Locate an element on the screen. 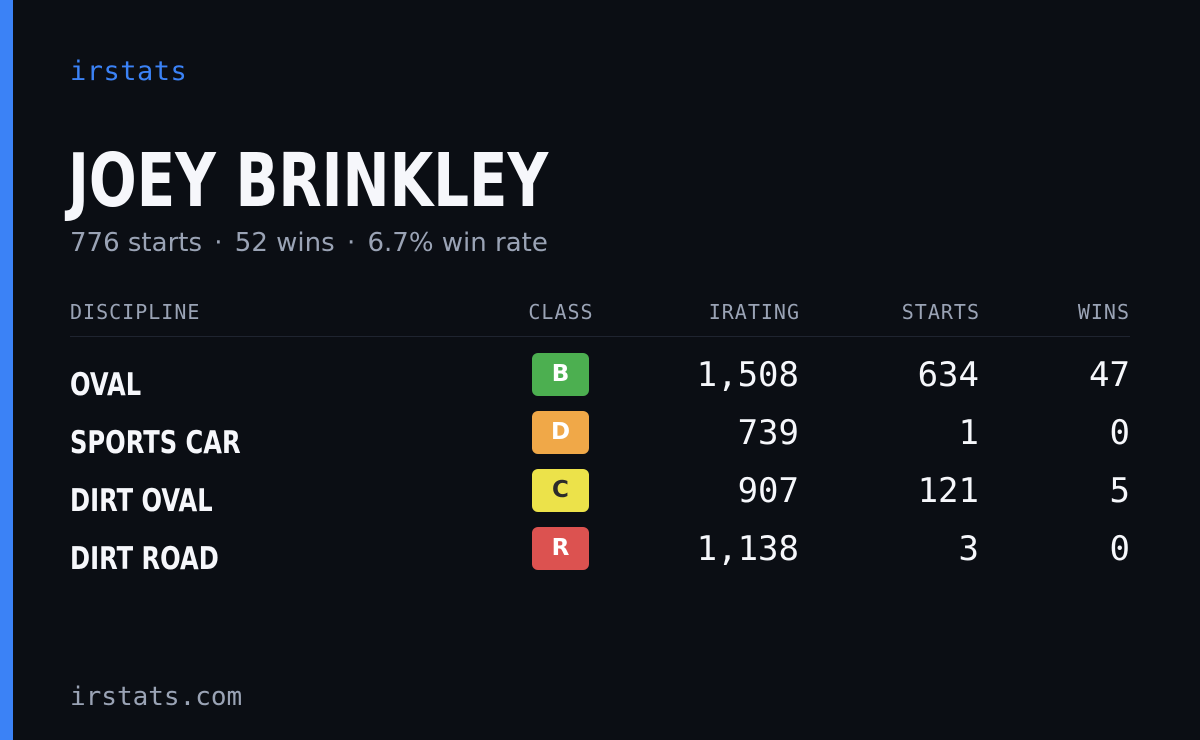 Image resolution: width=1200 pixels, height=740 pixels. license-class-badge: B is located at coordinates (560, 374).